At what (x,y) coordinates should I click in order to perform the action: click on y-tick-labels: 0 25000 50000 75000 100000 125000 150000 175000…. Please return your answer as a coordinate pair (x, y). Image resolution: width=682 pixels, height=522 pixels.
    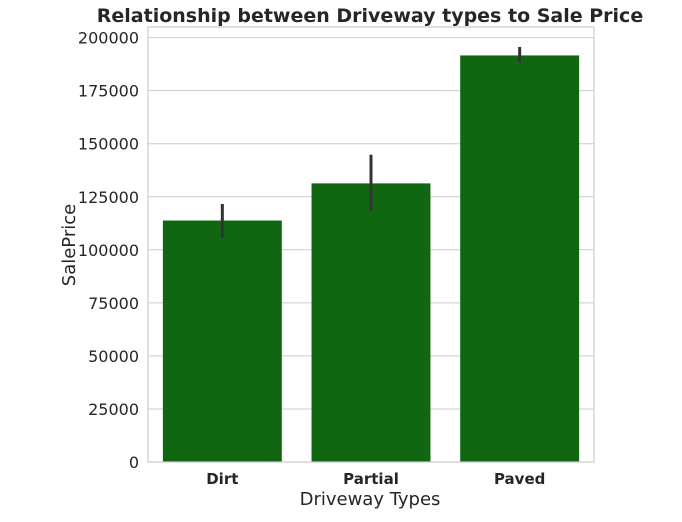
    Looking at the image, I should click on (108, 250).